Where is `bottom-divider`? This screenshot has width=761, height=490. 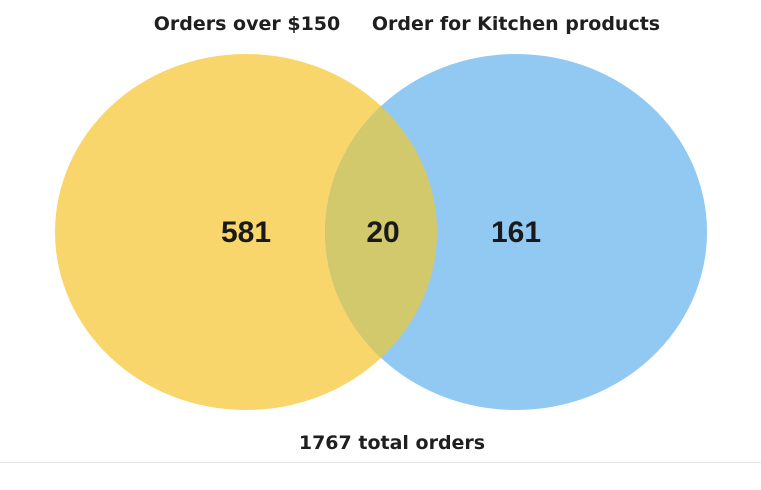 bottom-divider is located at coordinates (380, 462).